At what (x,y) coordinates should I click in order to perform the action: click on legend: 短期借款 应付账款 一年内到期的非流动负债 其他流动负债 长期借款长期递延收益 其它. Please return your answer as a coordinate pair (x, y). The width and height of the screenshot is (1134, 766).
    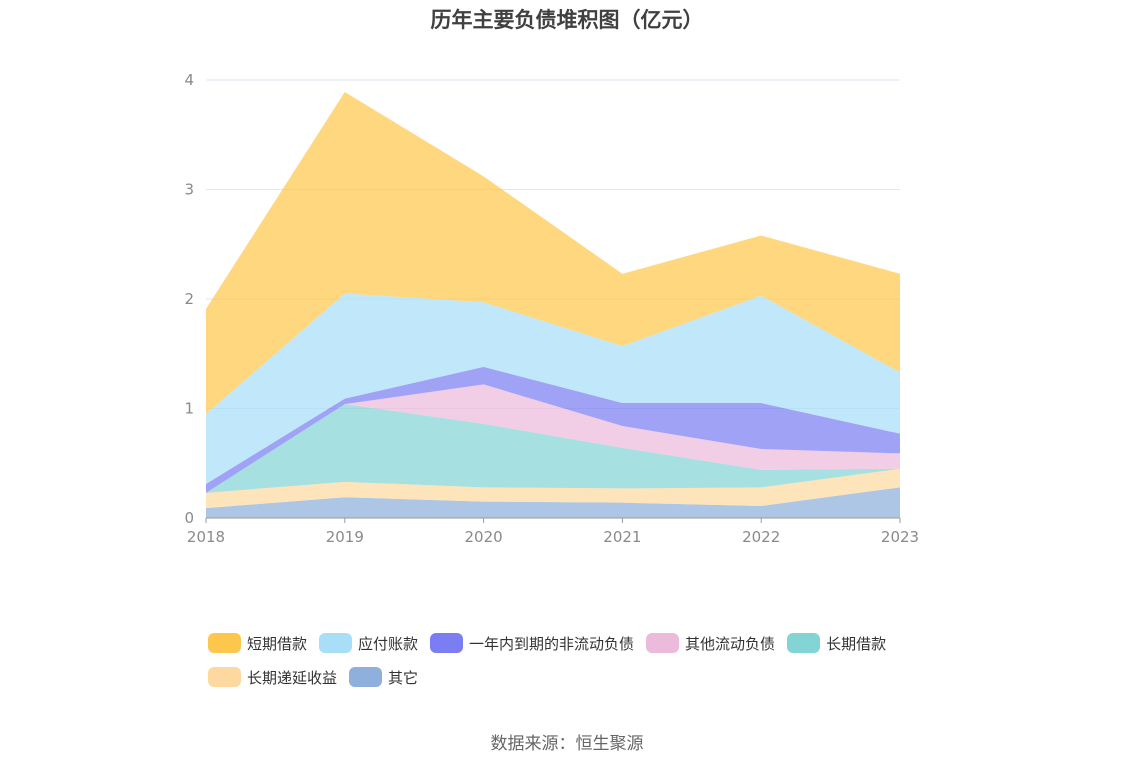
    Looking at the image, I should click on (588, 666).